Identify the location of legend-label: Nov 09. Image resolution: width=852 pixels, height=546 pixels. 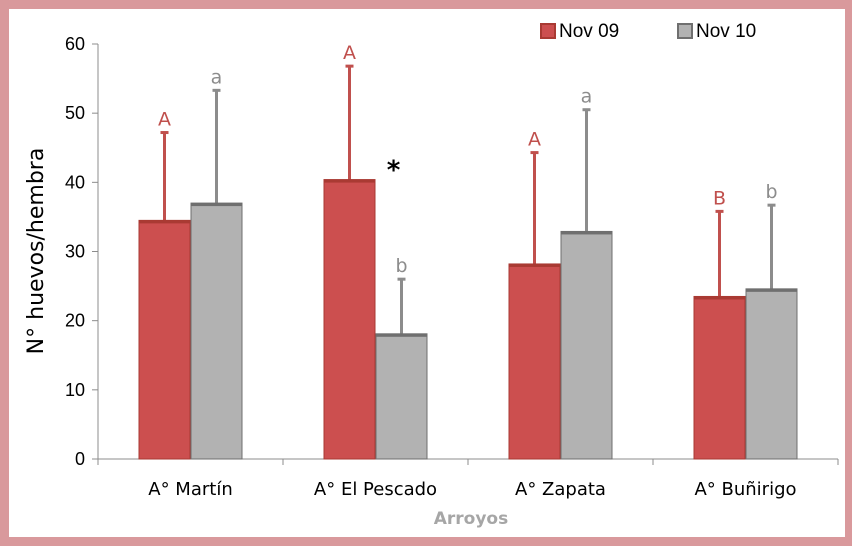
(589, 31).